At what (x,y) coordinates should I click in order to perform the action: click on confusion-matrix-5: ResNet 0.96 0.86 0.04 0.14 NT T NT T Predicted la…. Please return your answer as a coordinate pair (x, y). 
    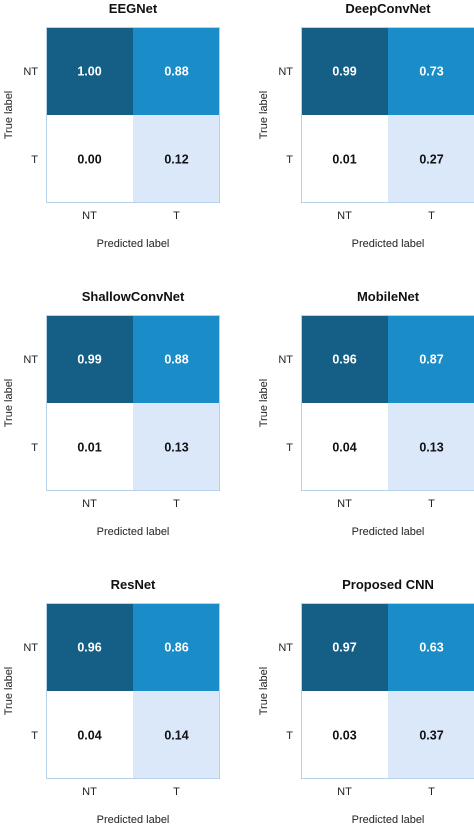
    Looking at the image, I should click on (111, 701).